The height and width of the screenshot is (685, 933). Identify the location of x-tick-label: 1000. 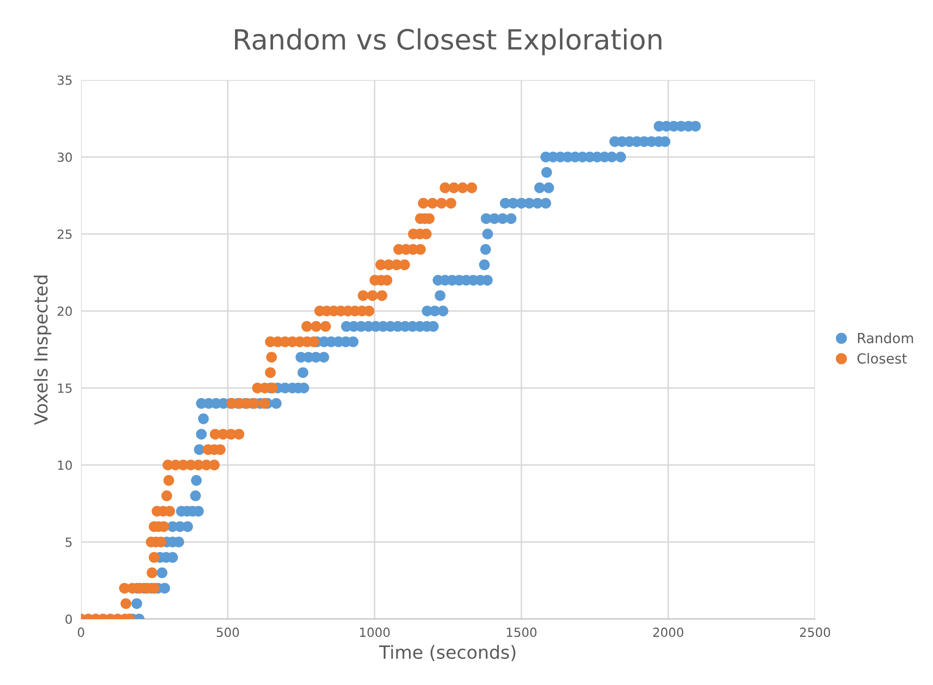
(375, 633).